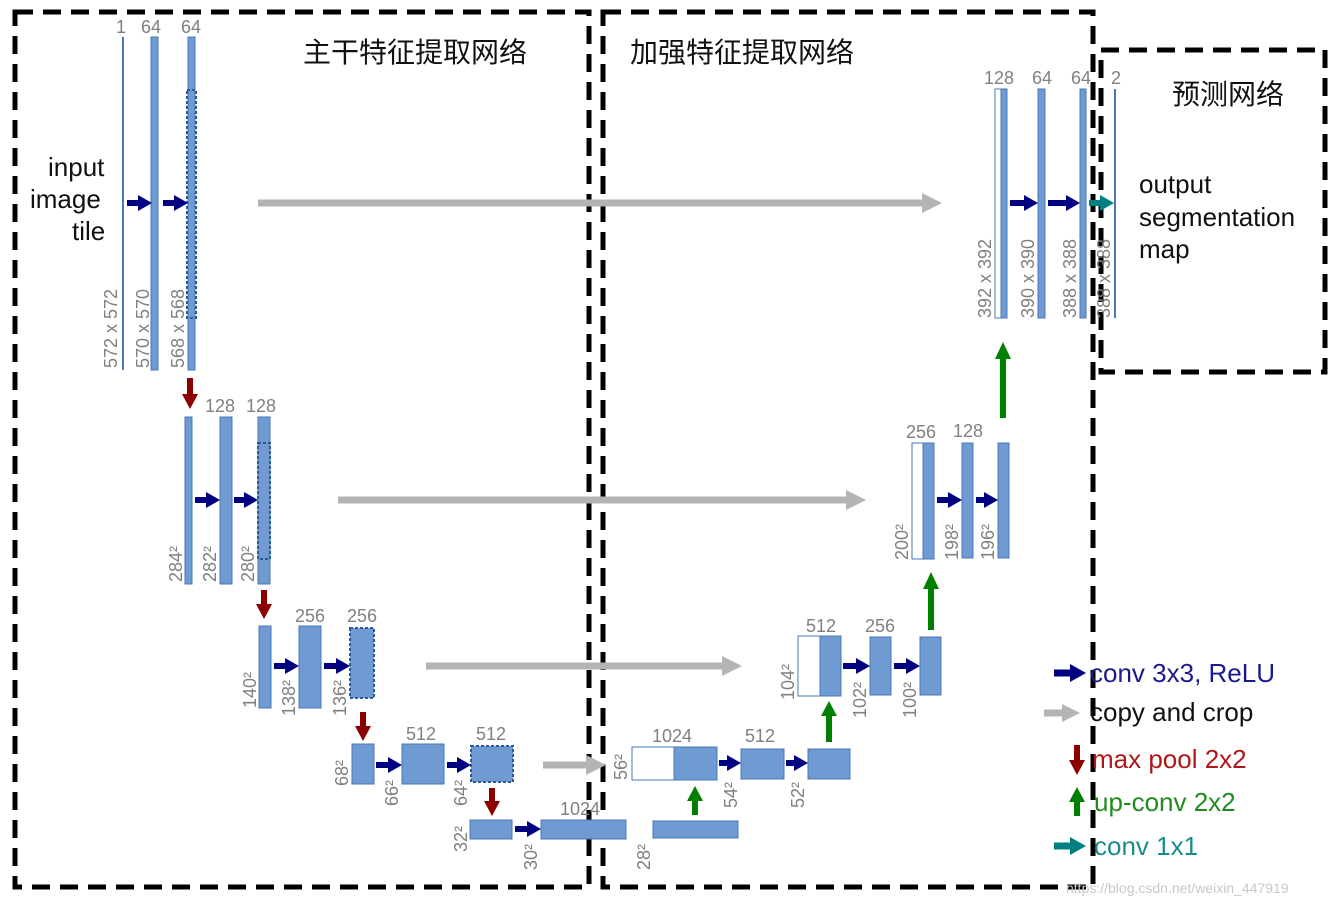 This screenshot has width=1335, height=900. I want to click on level4-decoder: 1024 512 56² 54² 52², so click(731, 767).